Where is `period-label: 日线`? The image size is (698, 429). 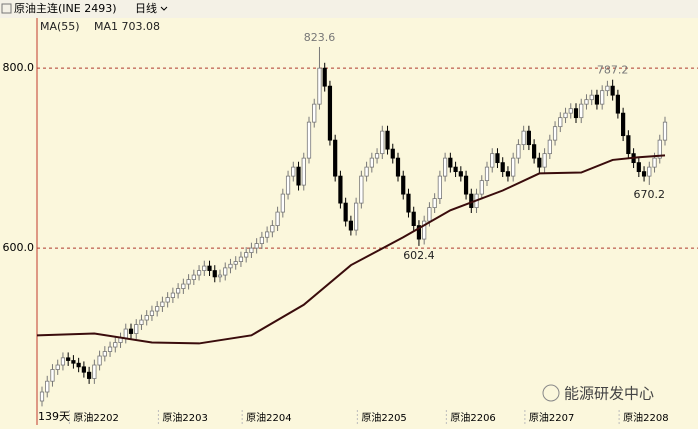
period-label: 日线 is located at coordinates (146, 8).